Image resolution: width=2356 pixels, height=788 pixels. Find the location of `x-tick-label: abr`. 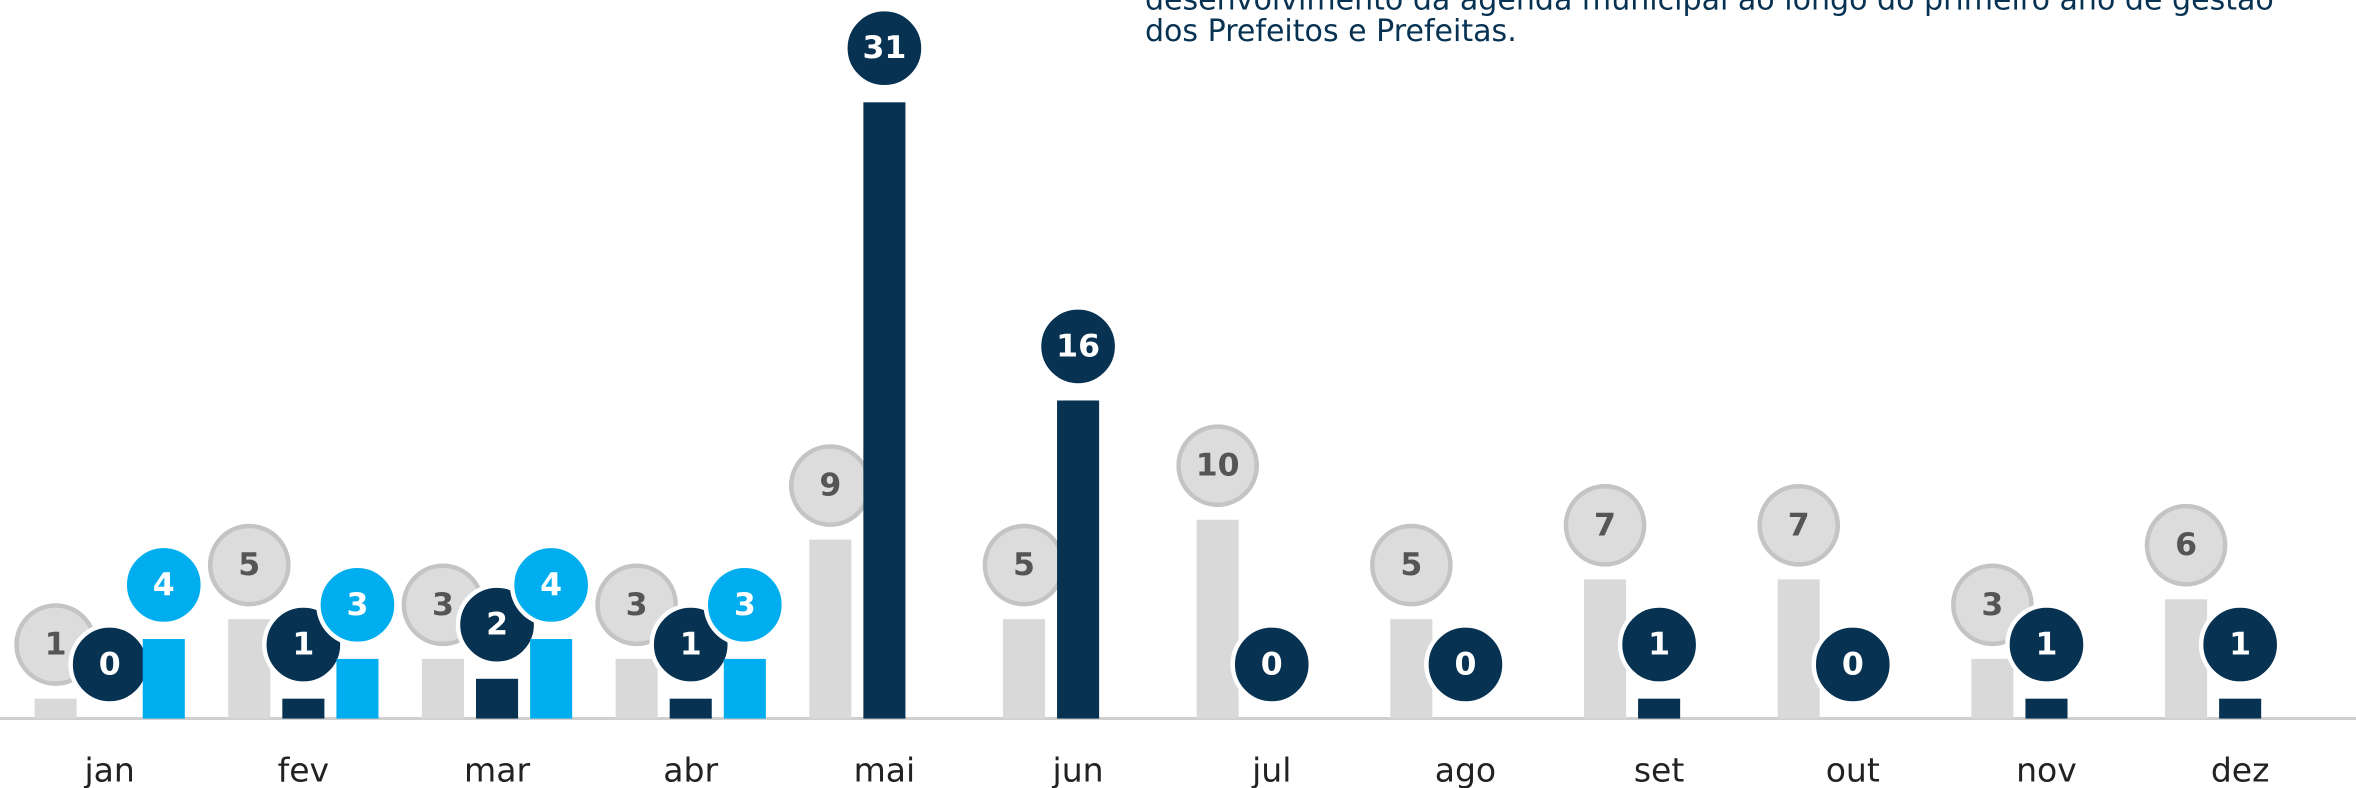

x-tick-label: abr is located at coordinates (690, 769).